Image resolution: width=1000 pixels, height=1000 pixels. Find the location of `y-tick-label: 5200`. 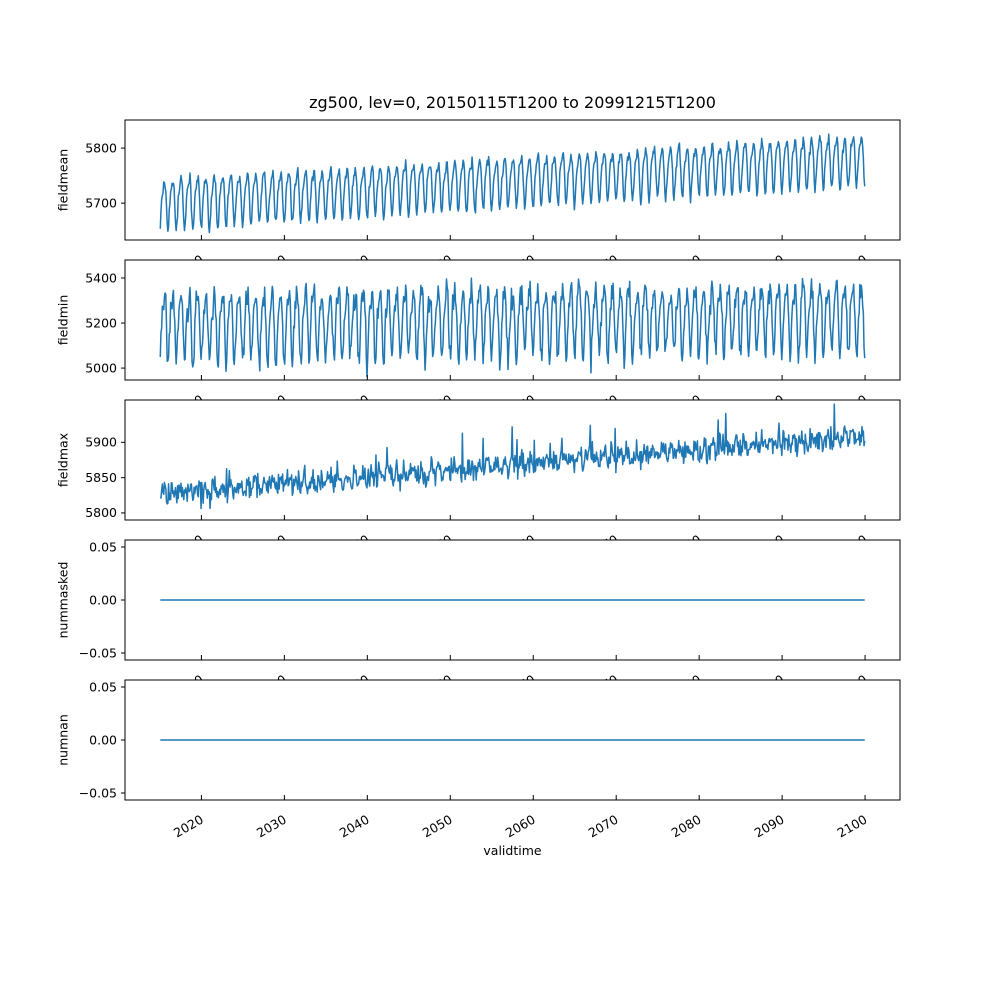

y-tick-label: 5200 is located at coordinates (101, 322).